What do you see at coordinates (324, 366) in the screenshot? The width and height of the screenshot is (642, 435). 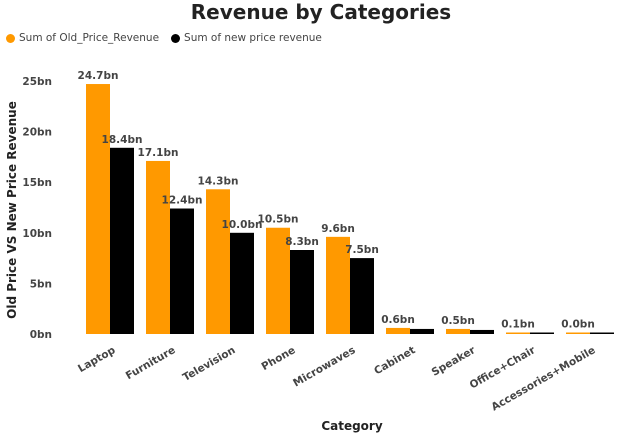 I see `x-tick-label: Microwaves` at bounding box center [324, 366].